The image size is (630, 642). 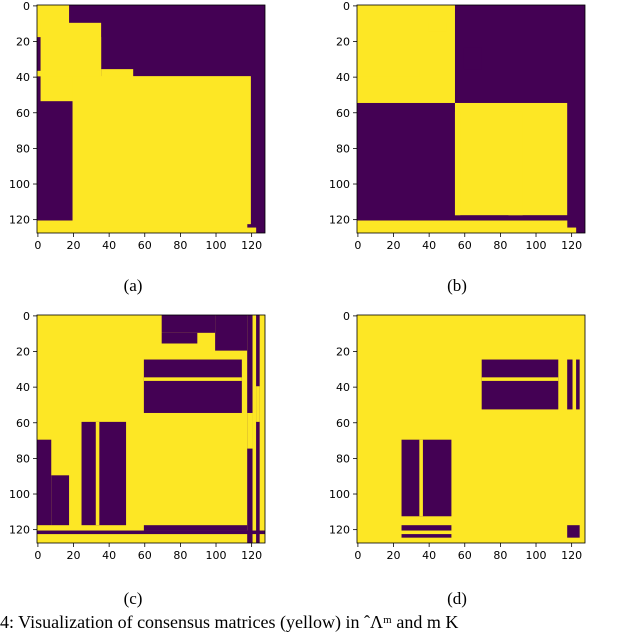 What do you see at coordinates (133, 285) in the screenshot?
I see `panel-label-a: (a)` at bounding box center [133, 285].